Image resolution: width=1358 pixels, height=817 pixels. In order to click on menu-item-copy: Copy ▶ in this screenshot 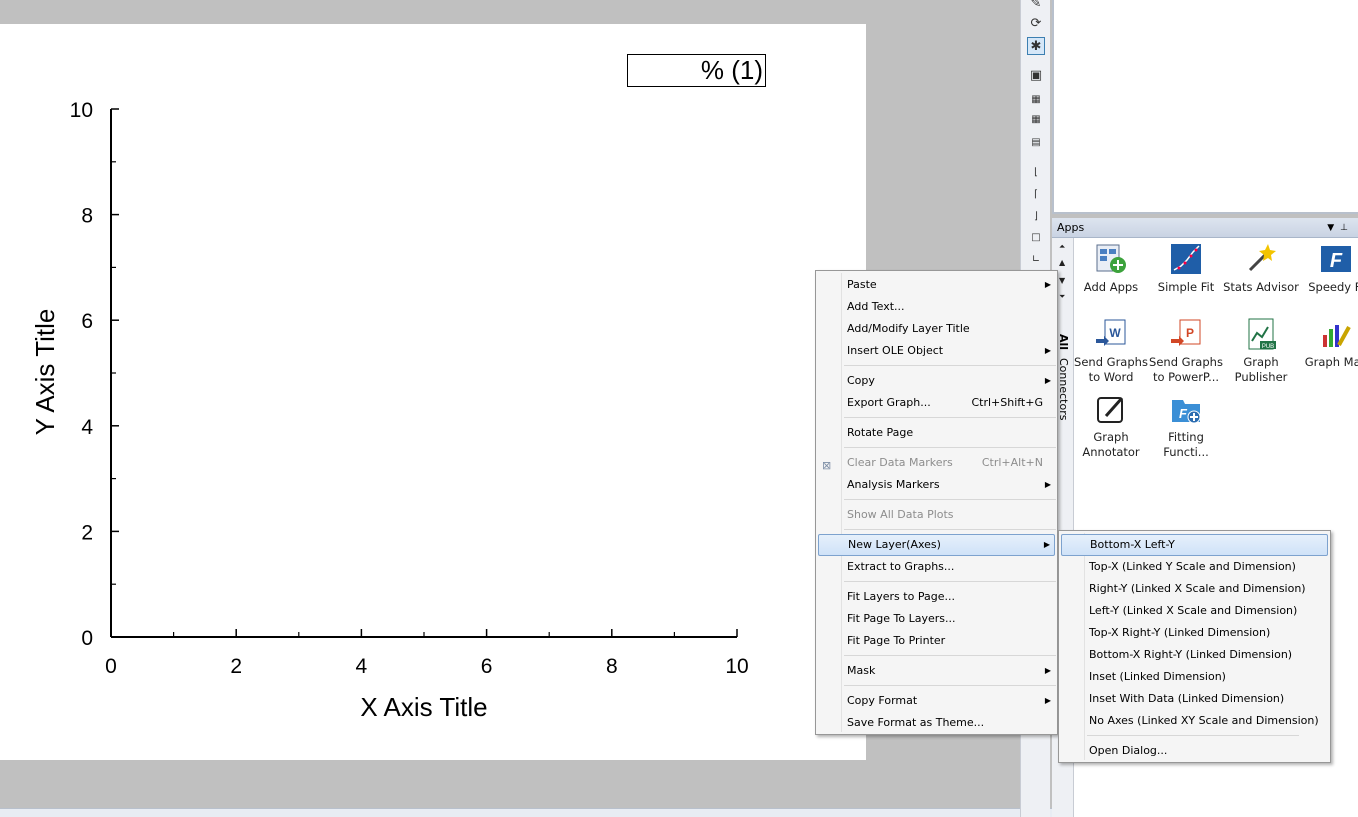, I will do `click(936, 381)`.